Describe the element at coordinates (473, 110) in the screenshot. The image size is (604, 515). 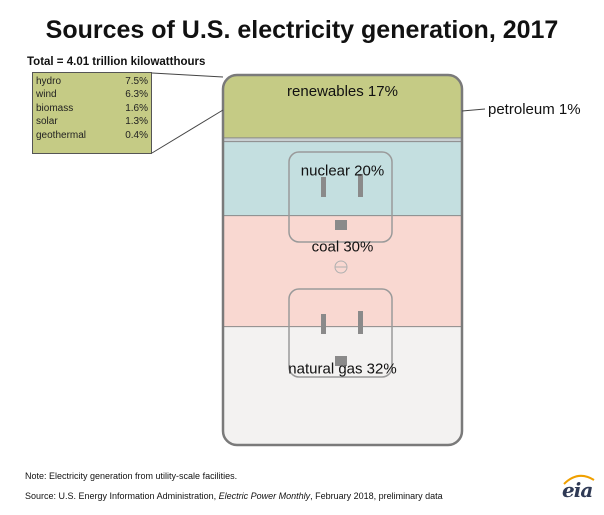
I see `petroleum-pointer-line` at that location.